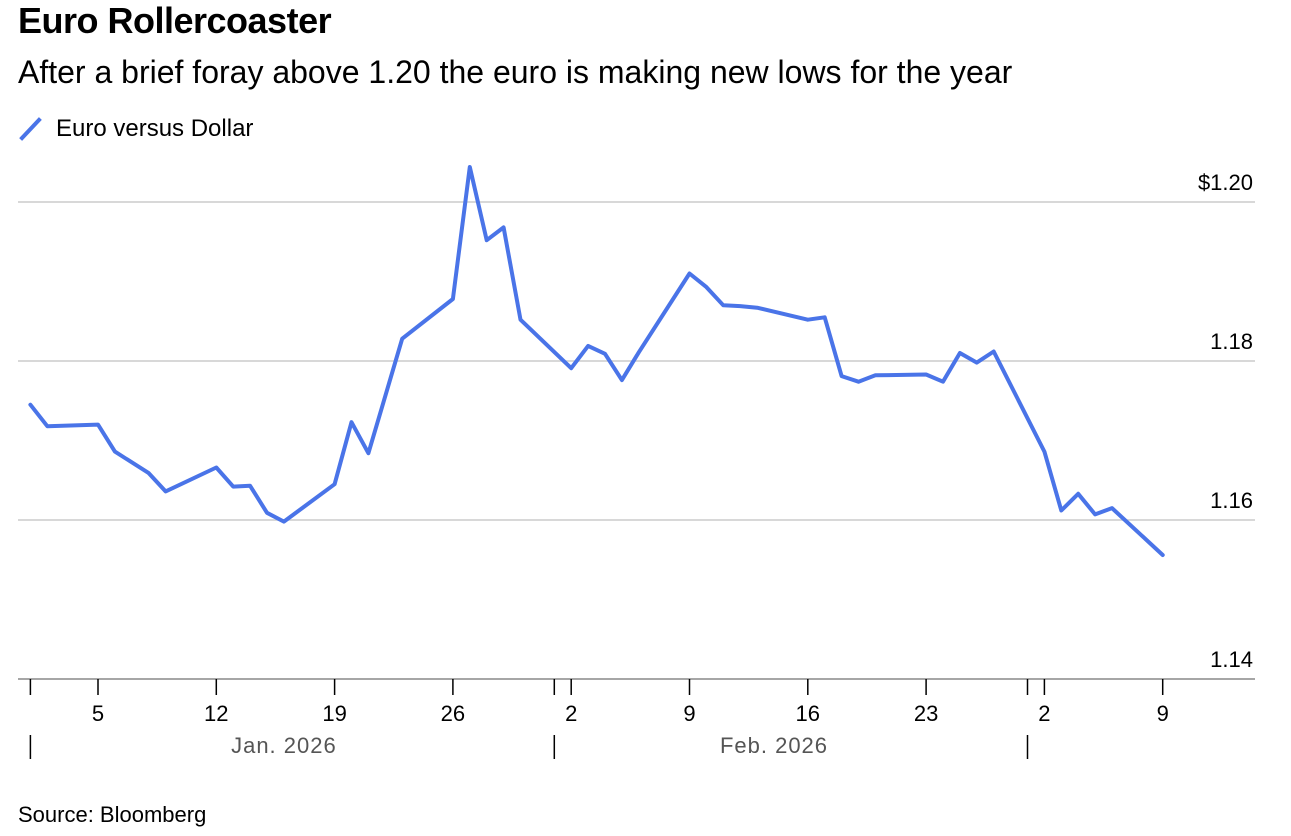 The width and height of the screenshot is (1291, 836). Describe the element at coordinates (175, 20) in the screenshot. I see `chart-title: Euro Rollercoaster` at that location.